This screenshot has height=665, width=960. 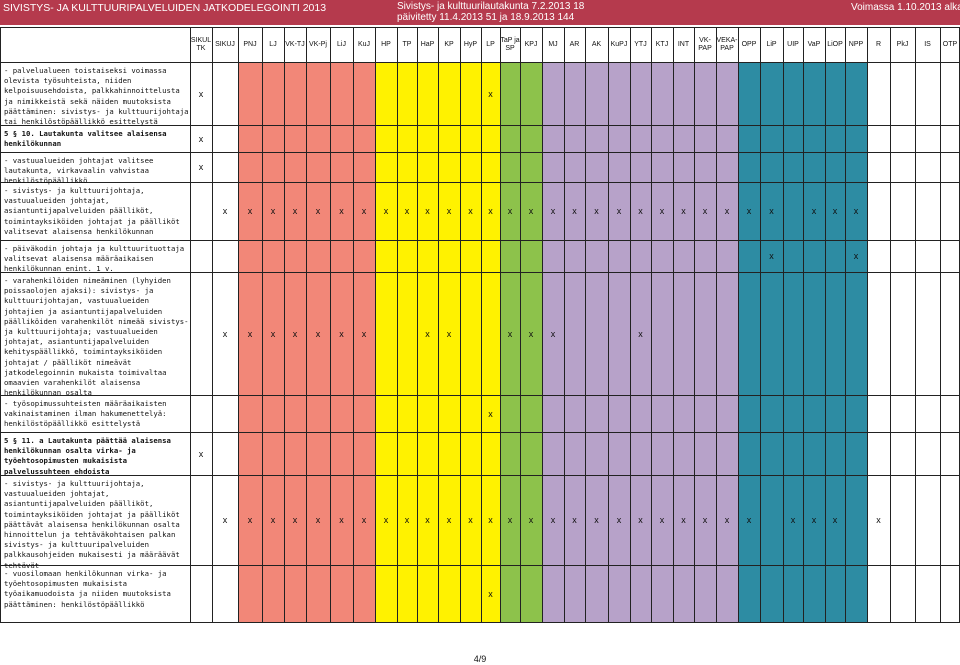 What do you see at coordinates (793, 44) in the screenshot?
I see `column-header: UIP` at bounding box center [793, 44].